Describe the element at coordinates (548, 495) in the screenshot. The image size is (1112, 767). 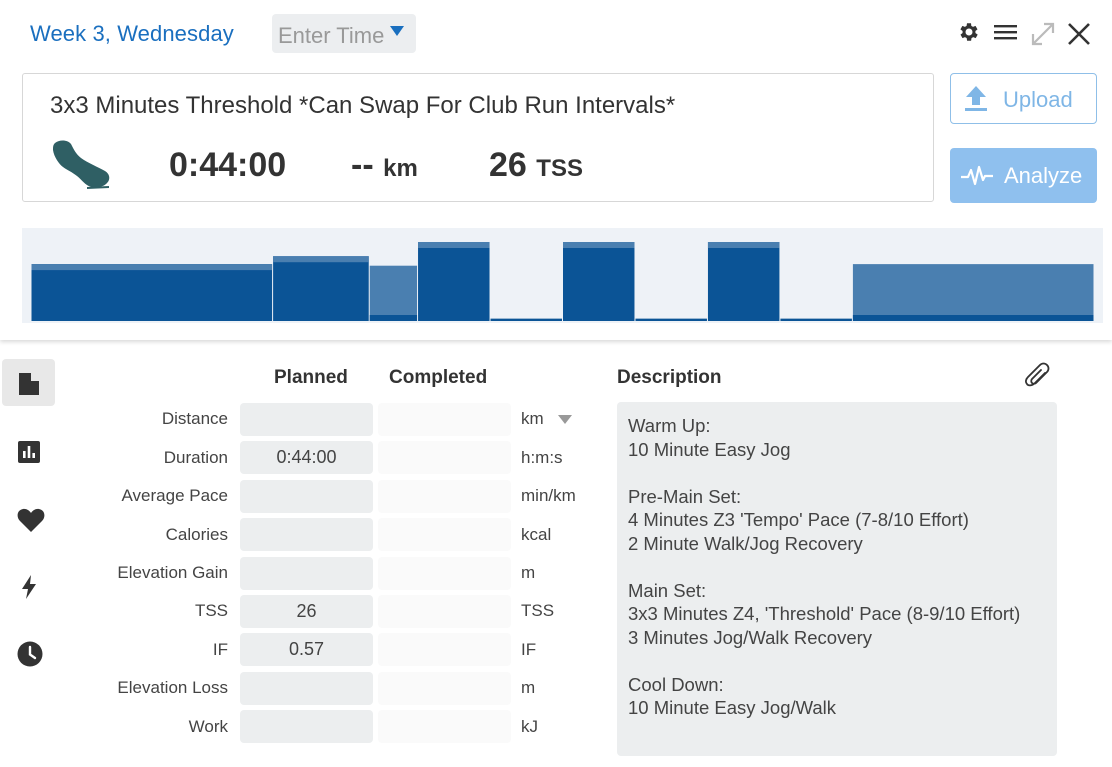
I see `unit-average-pace: min/km` at that location.